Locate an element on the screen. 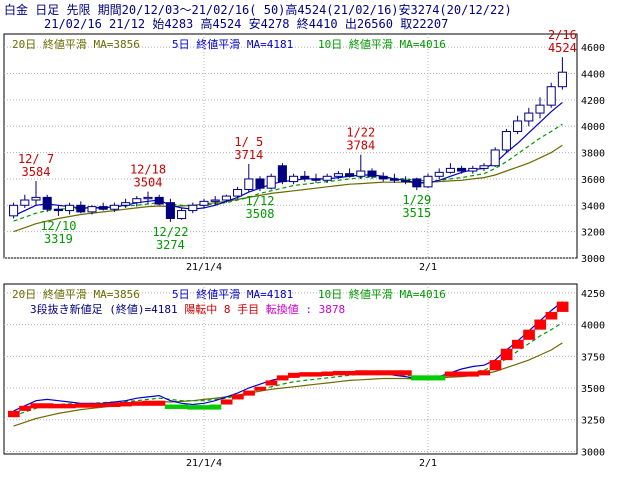  y-tick-label: 3200 is located at coordinates (593, 233).